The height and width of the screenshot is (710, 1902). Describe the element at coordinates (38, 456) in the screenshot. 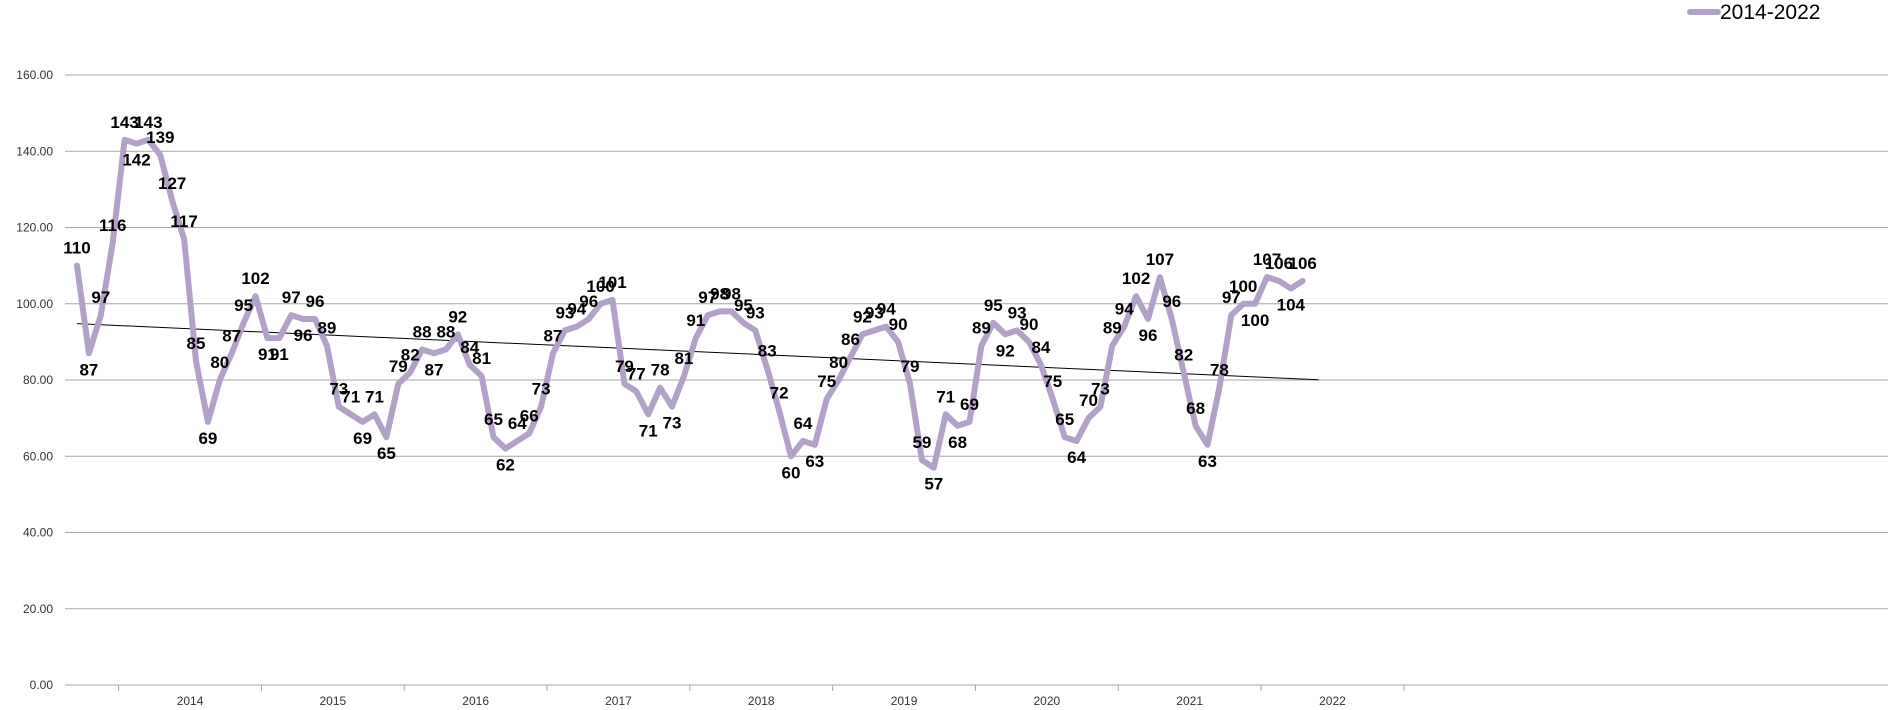

I see `y-tick-label: 60.00` at that location.